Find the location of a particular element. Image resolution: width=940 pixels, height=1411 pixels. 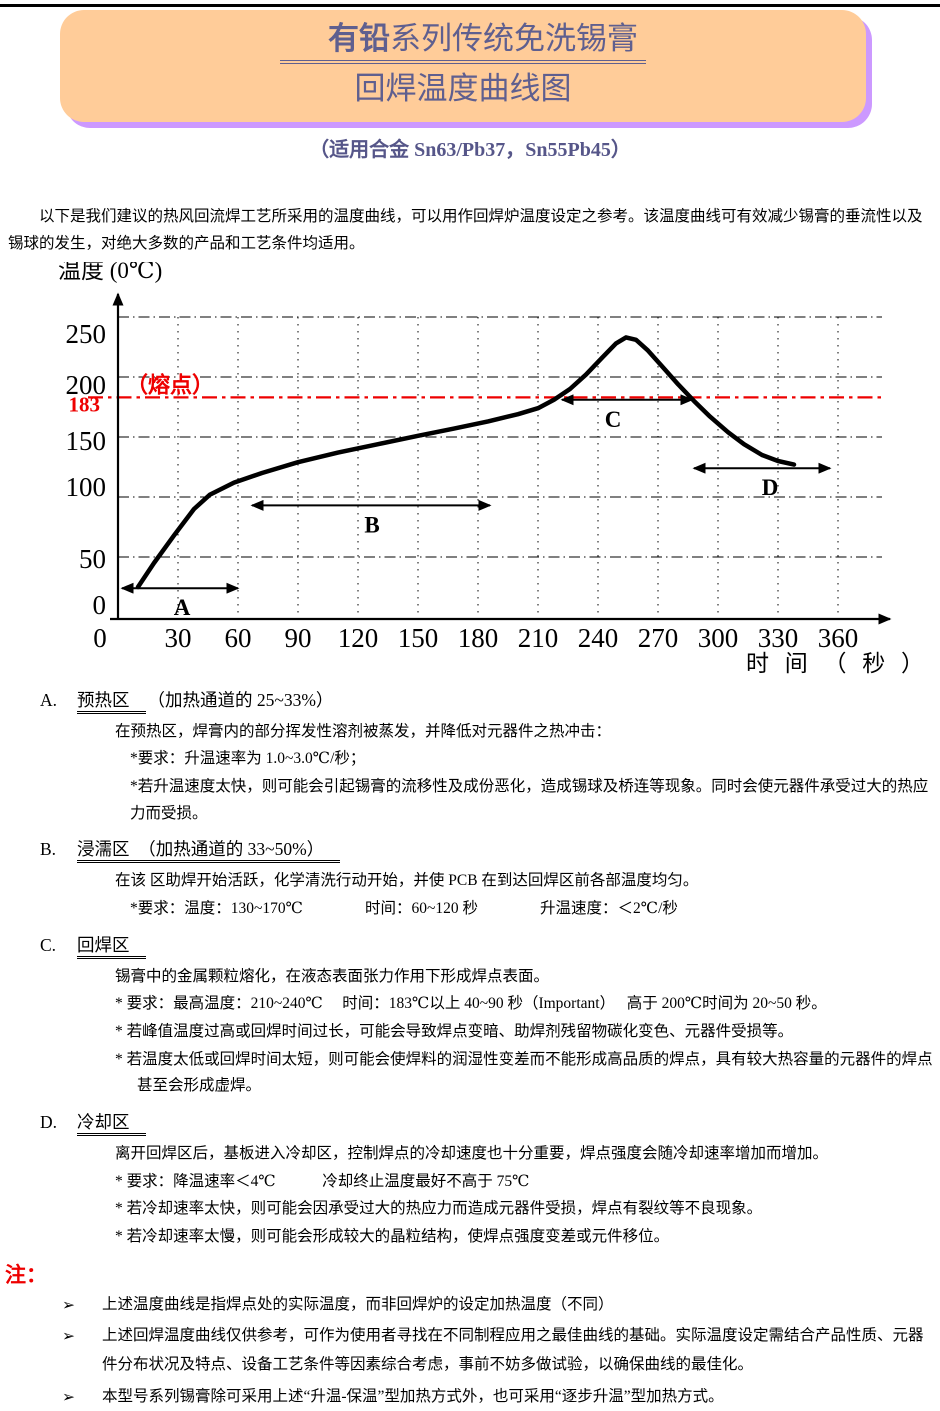

title-rest-part: 系列传统免洗锡膏 is located at coordinates (514, 38).